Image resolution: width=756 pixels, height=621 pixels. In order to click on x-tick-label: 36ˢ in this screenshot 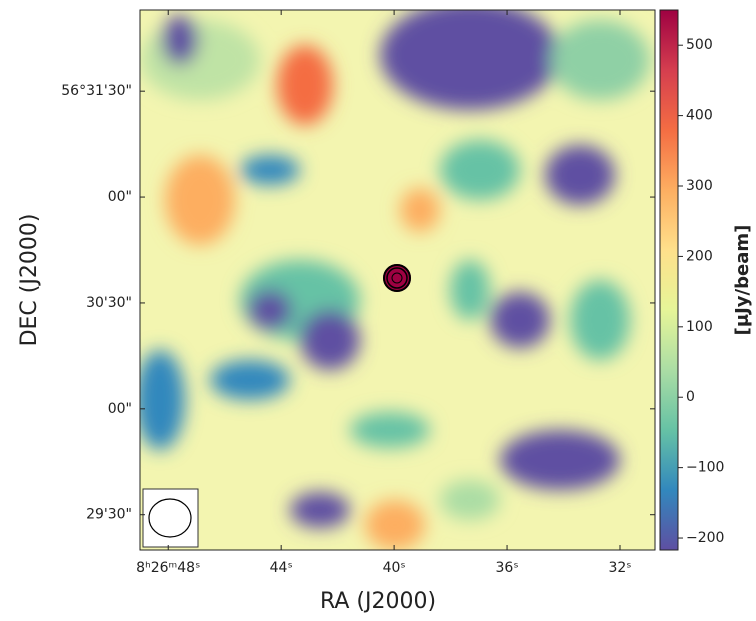, I will do `click(507, 568)`.